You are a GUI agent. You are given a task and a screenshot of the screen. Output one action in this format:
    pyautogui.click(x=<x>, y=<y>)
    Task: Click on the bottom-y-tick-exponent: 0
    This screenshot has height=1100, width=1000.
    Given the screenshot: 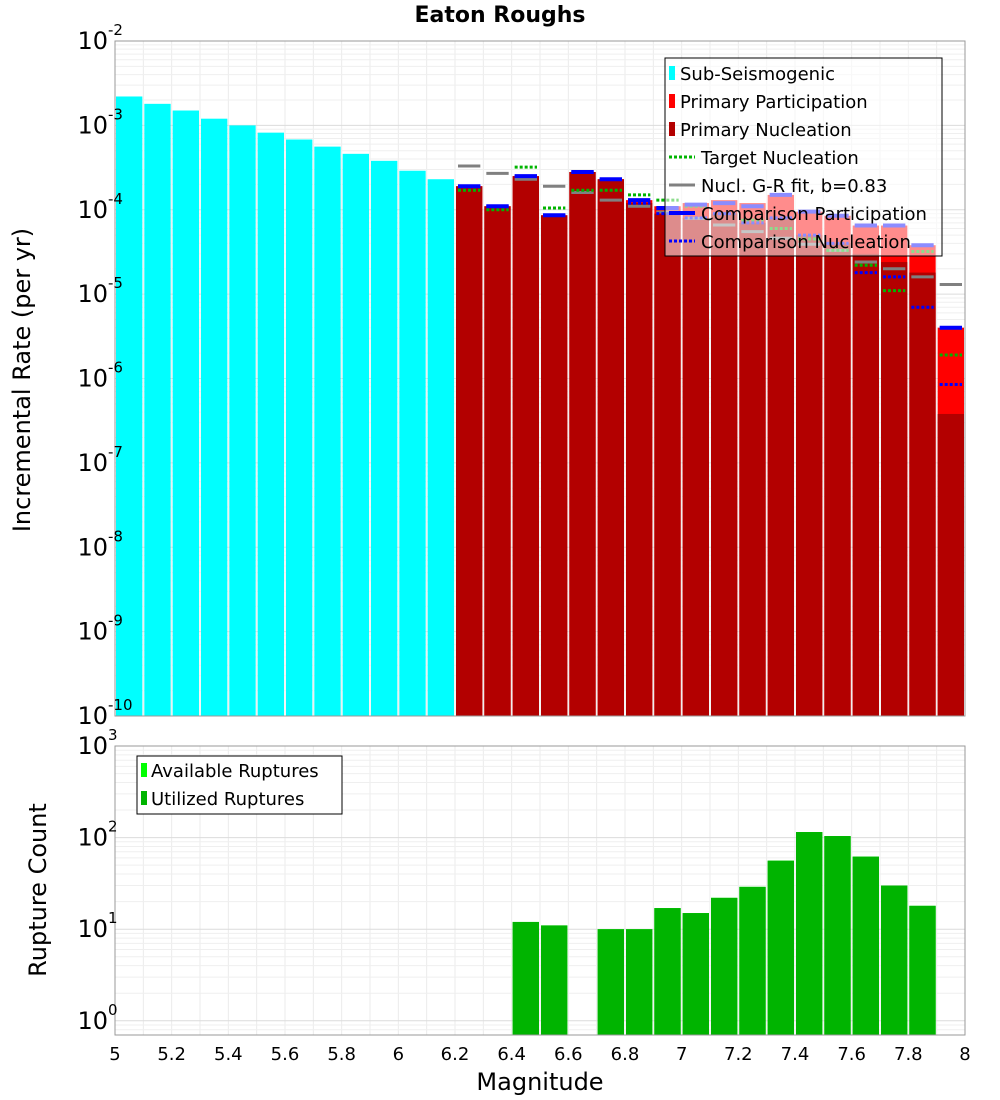 What is the action you would take?
    pyautogui.click(x=113, y=1010)
    